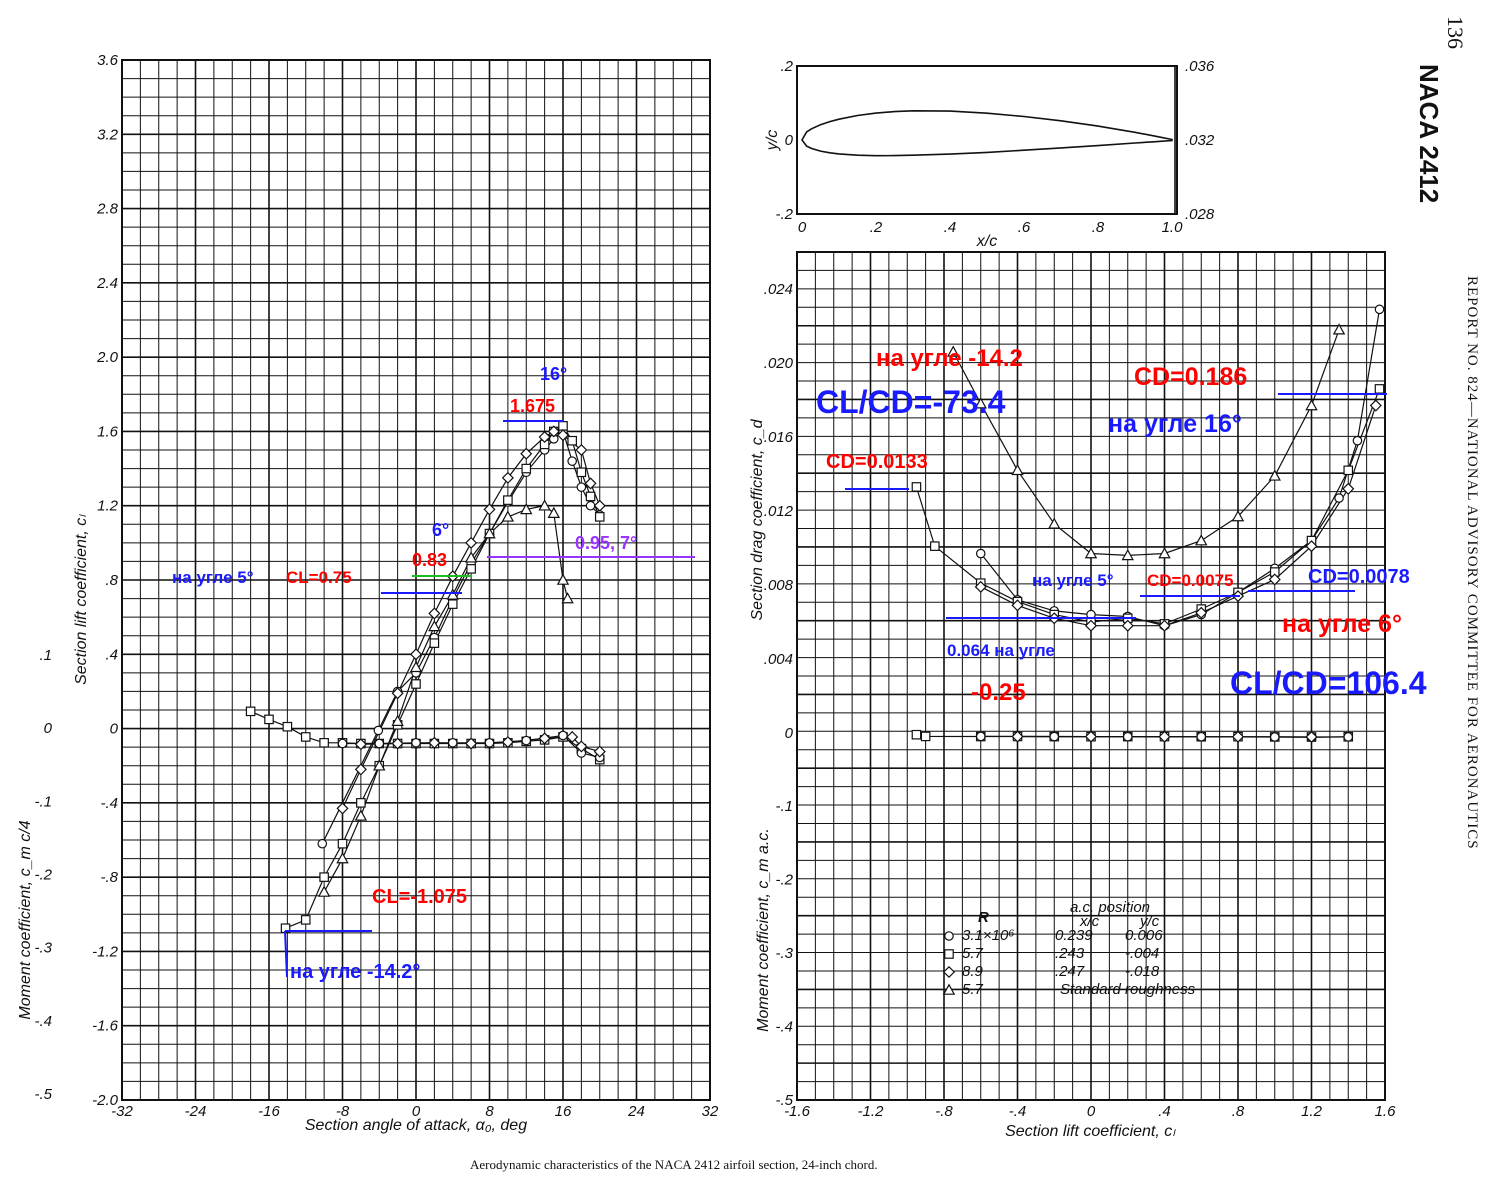  I want to click on x-tick-label: -.4, so click(1018, 1111).